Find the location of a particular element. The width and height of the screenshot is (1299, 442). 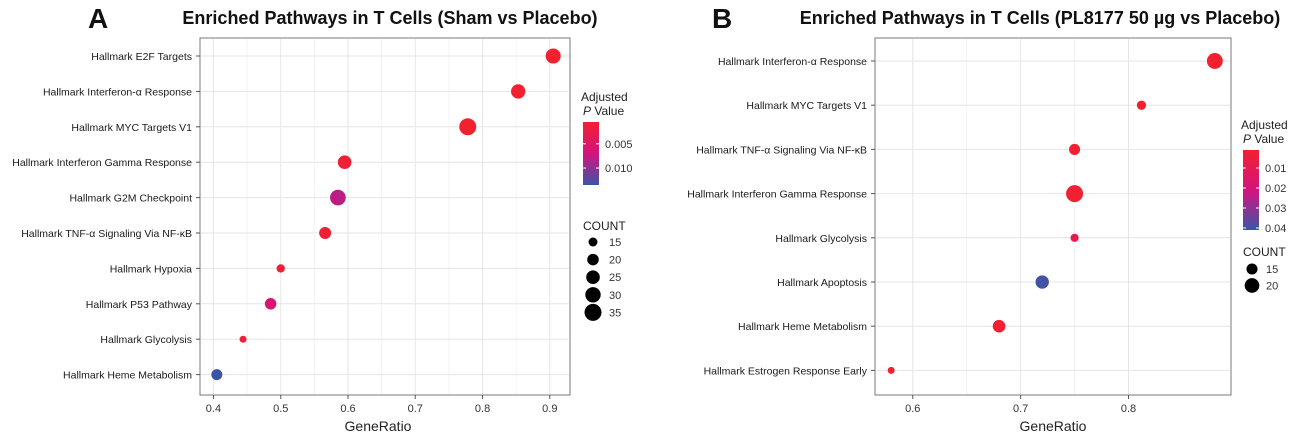

x-tick-label-b: 0.8 is located at coordinates (1128, 409).